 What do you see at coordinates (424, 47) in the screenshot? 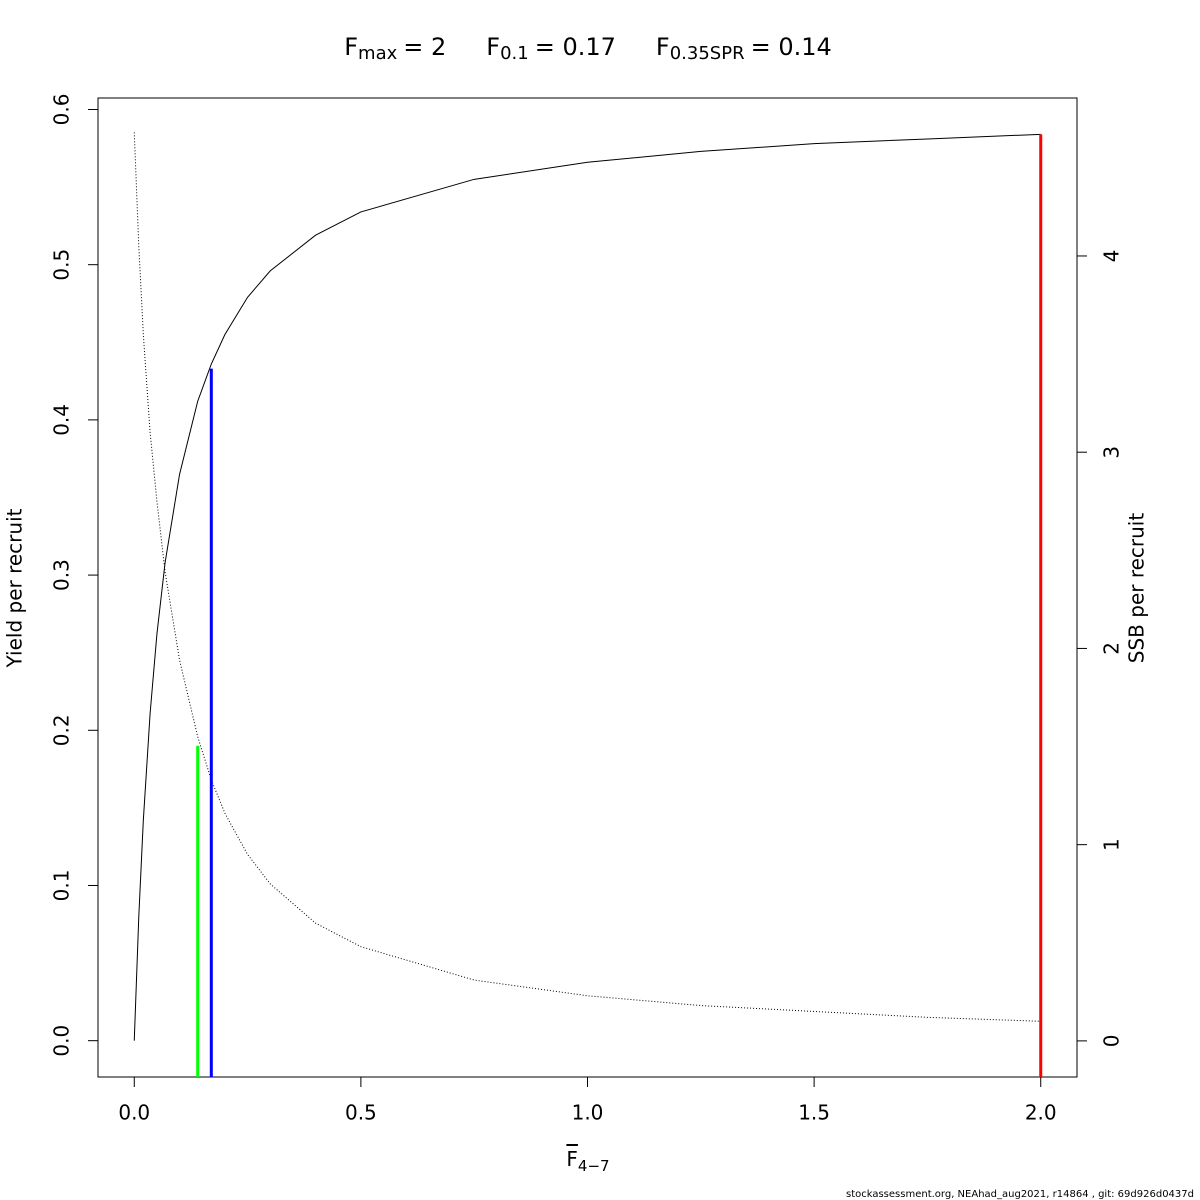
I see `title-value: = 2` at bounding box center [424, 47].